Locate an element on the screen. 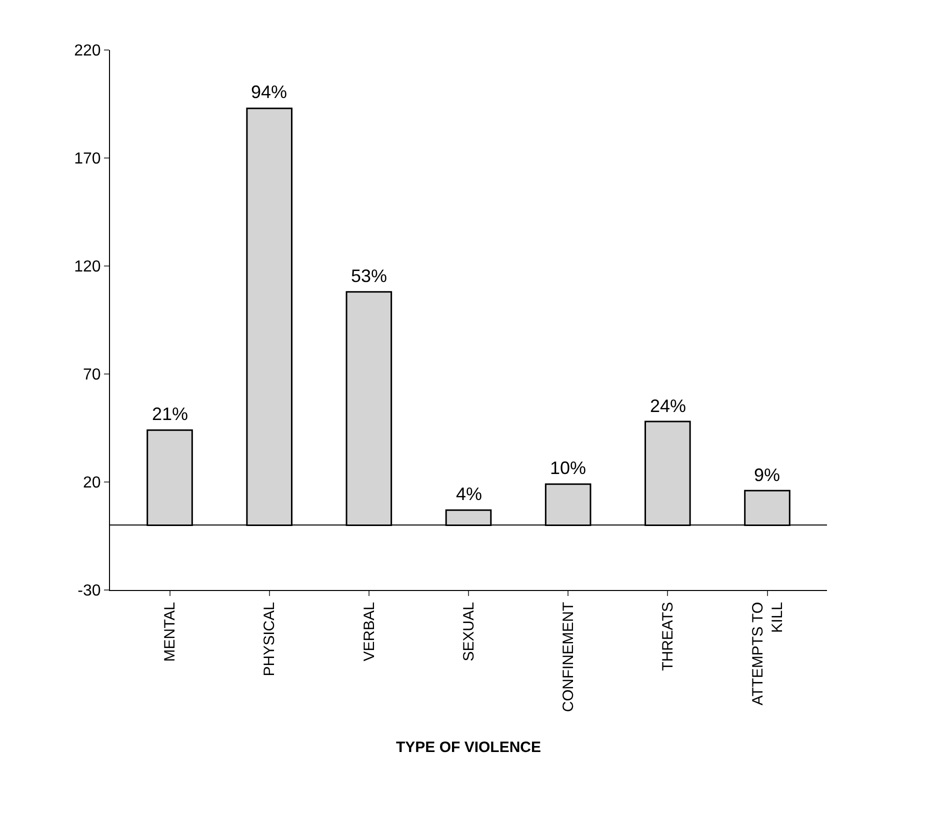 This screenshot has width=947, height=820. x-tick-label: SEXUAL is located at coordinates (469, 632).